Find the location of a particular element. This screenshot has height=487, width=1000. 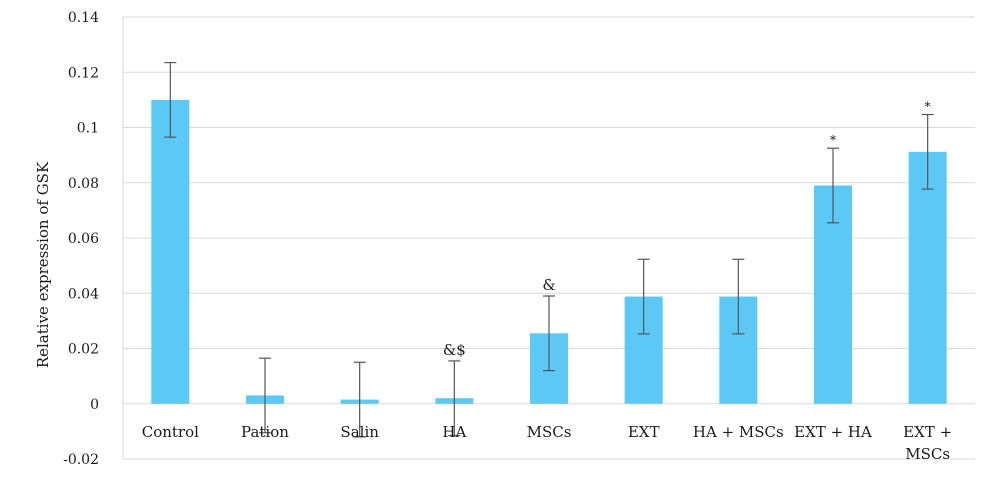

y-tick-label: 0.02 is located at coordinates (83, 350).